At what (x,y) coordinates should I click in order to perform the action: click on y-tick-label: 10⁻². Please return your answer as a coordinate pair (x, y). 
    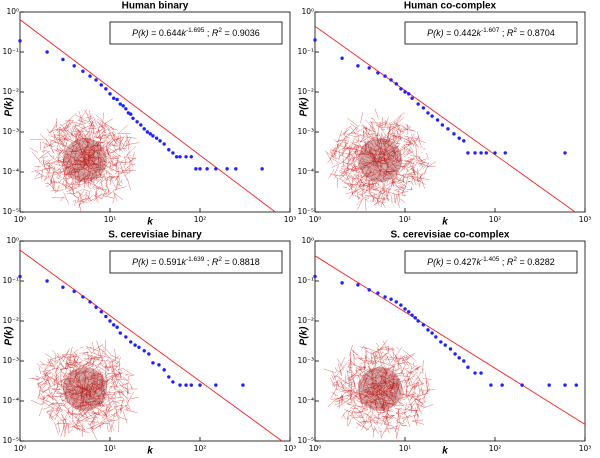
    Looking at the image, I should click on (305, 320).